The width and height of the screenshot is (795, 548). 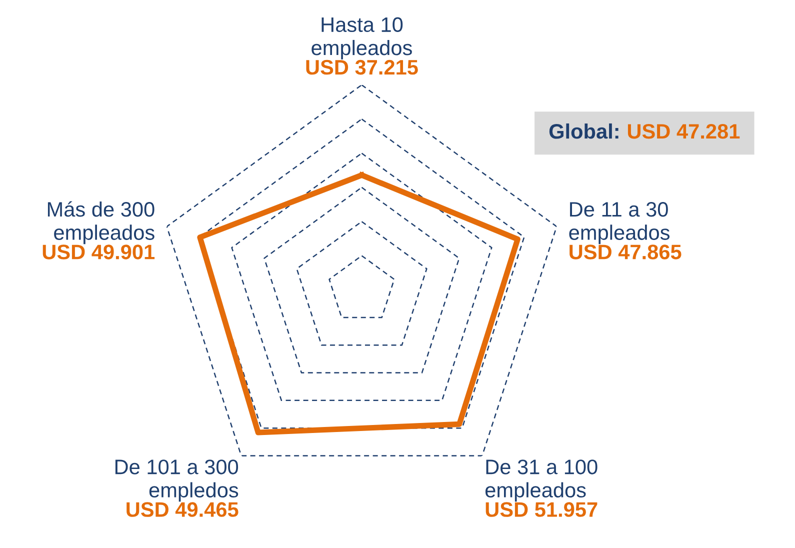 I want to click on spoke-label: Más de 300 empleados, so click(x=101, y=222).